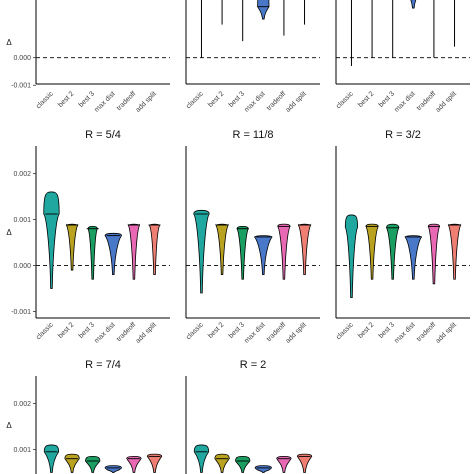 The height and width of the screenshot is (474, 474). Describe the element at coordinates (103, 135) in the screenshot. I see `panel-title: R = 5/4` at that location.